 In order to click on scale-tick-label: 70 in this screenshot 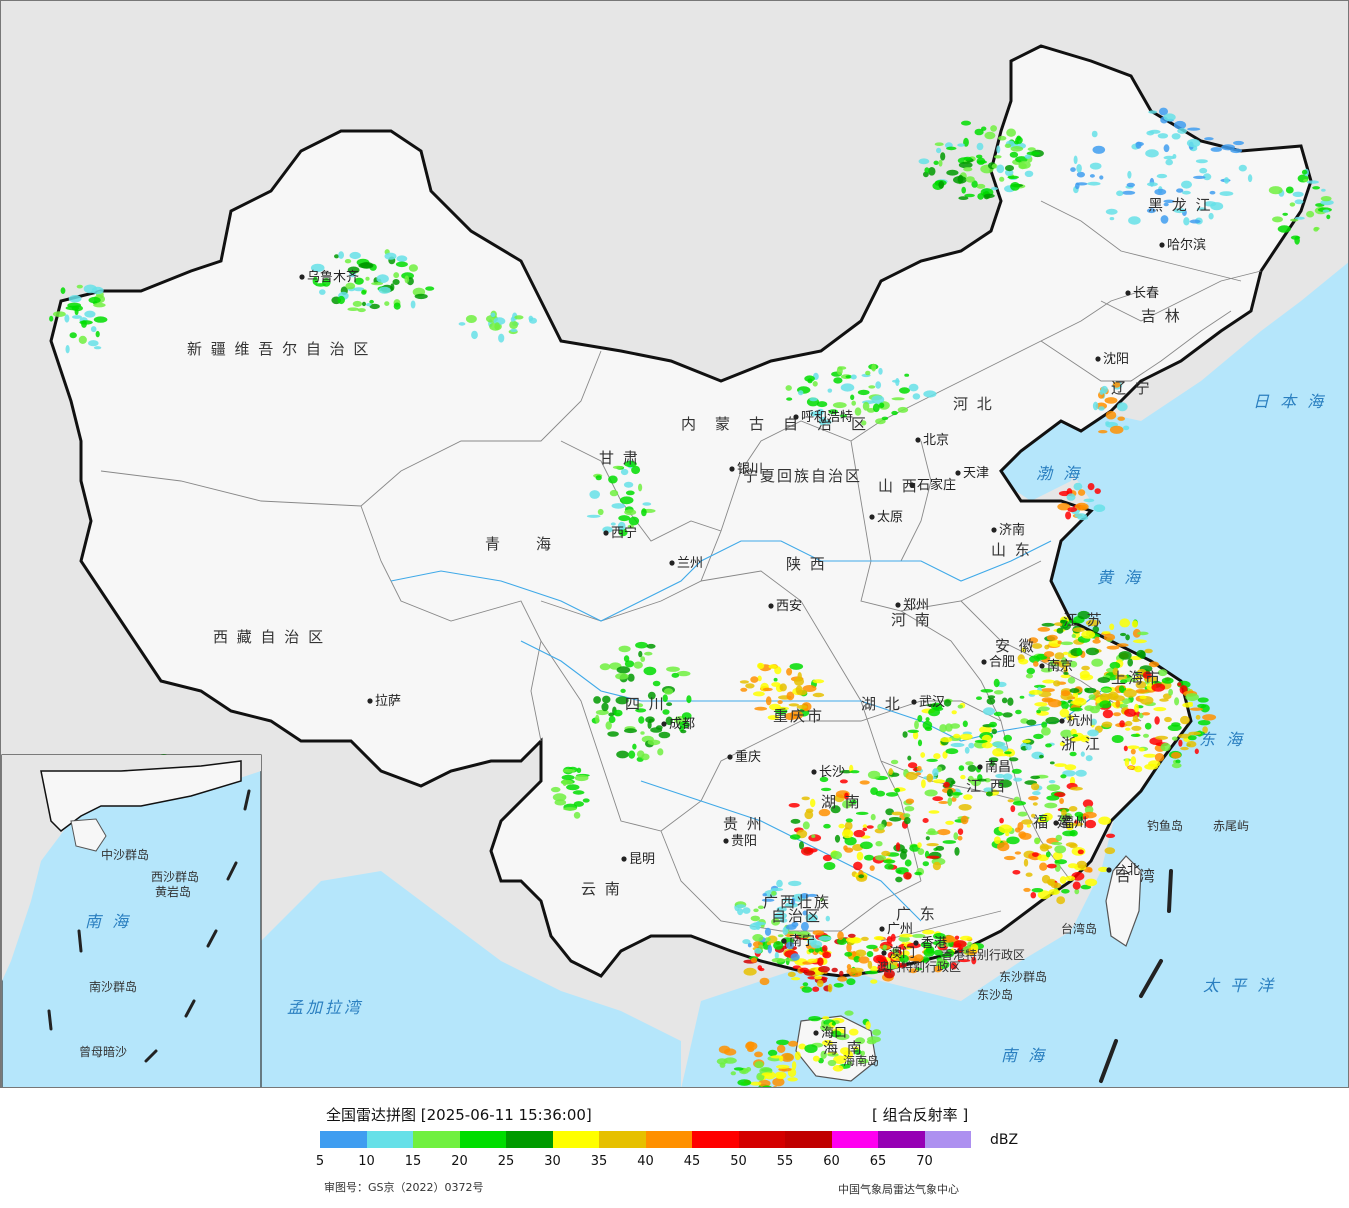, I will do `click(924, 1161)`.